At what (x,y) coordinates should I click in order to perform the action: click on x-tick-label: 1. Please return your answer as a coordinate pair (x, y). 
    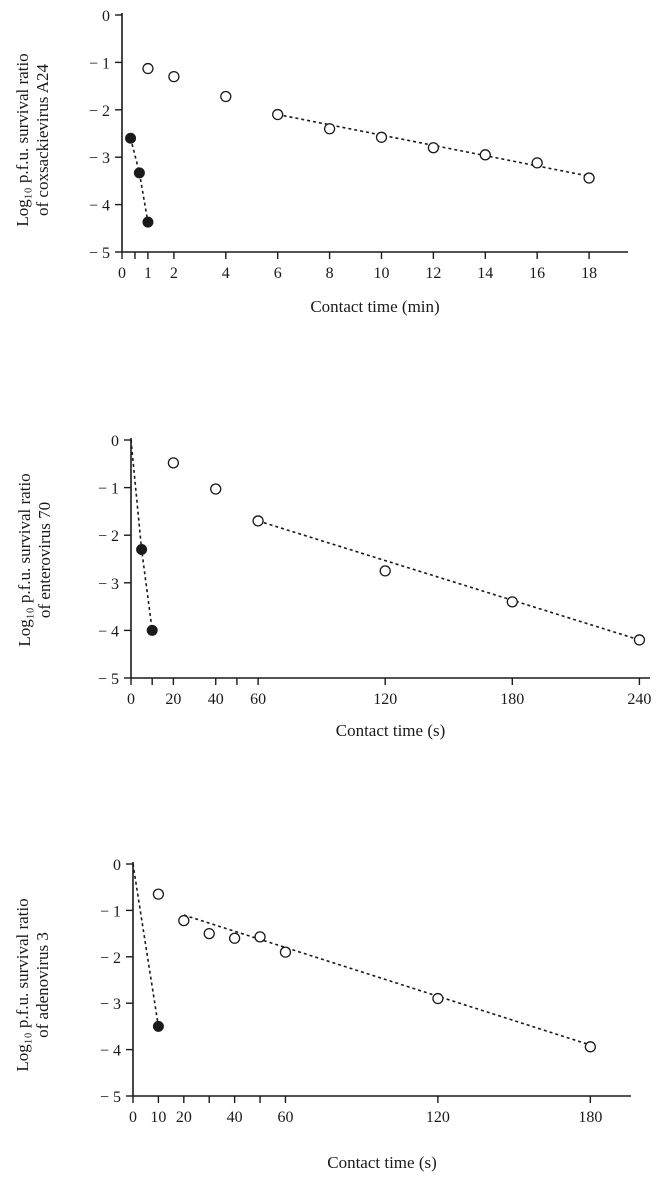
    Looking at the image, I should click on (148, 273).